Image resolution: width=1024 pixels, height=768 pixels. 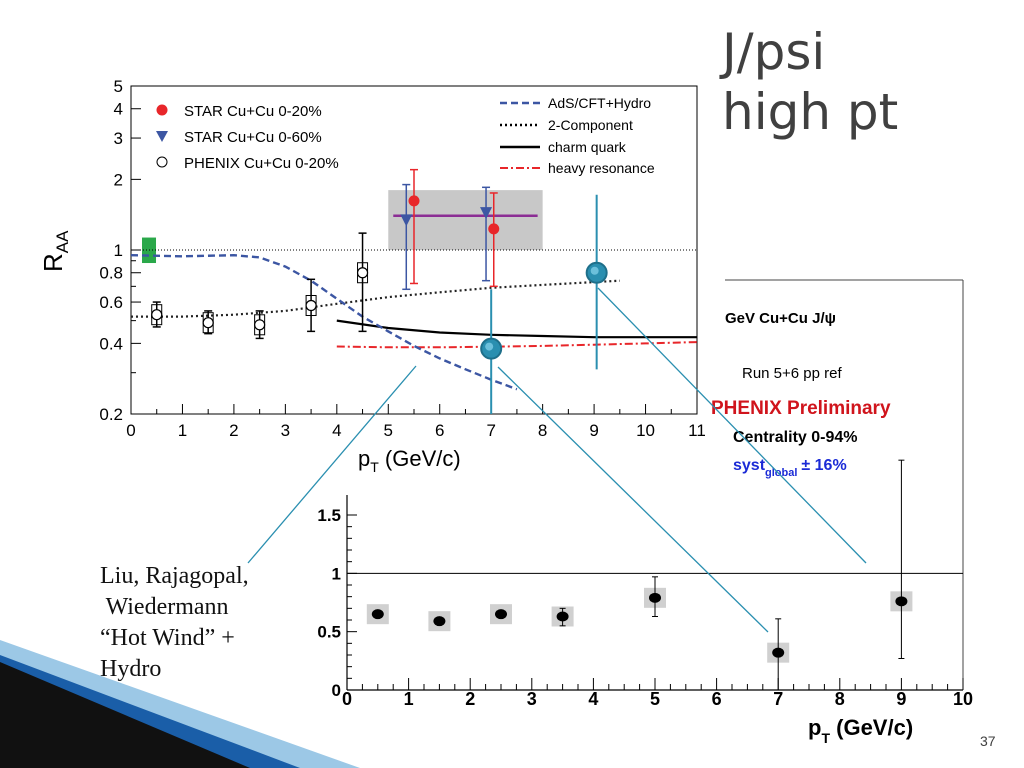 I want to click on legend-label-heavy-resonance: heavy resonance, so click(x=601, y=168).